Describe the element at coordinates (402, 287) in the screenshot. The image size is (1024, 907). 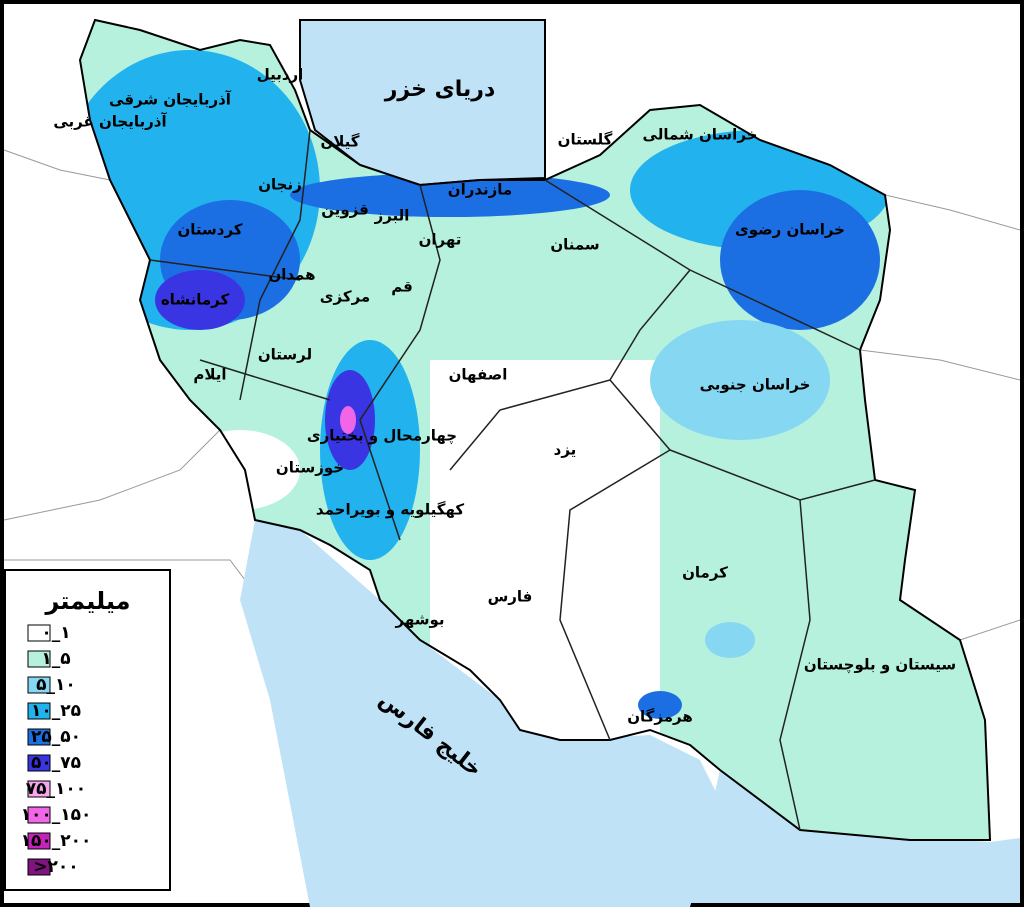
I see `province-label: قم` at that location.